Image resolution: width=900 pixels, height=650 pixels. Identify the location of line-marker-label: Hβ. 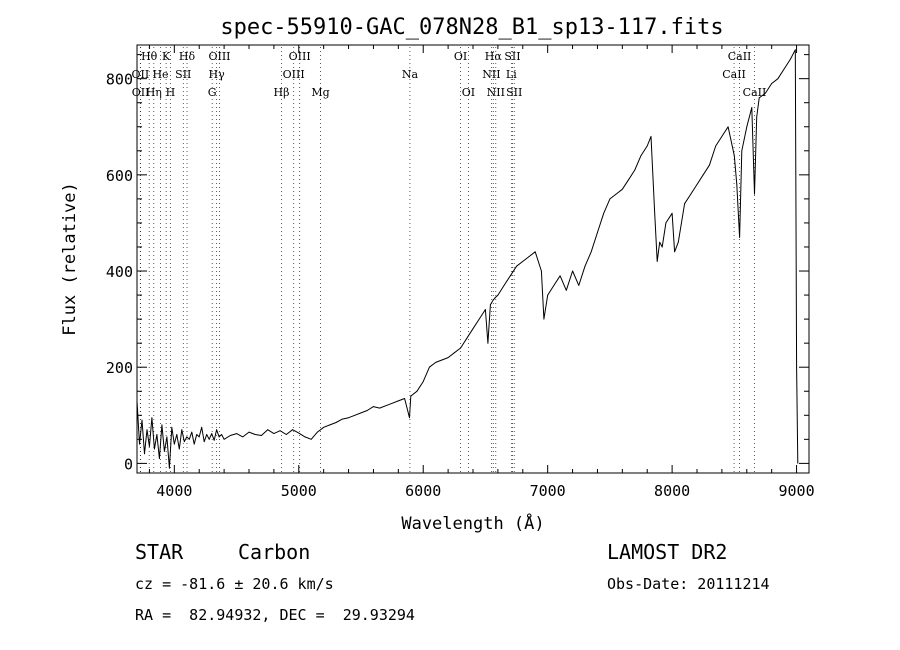
(282, 92).